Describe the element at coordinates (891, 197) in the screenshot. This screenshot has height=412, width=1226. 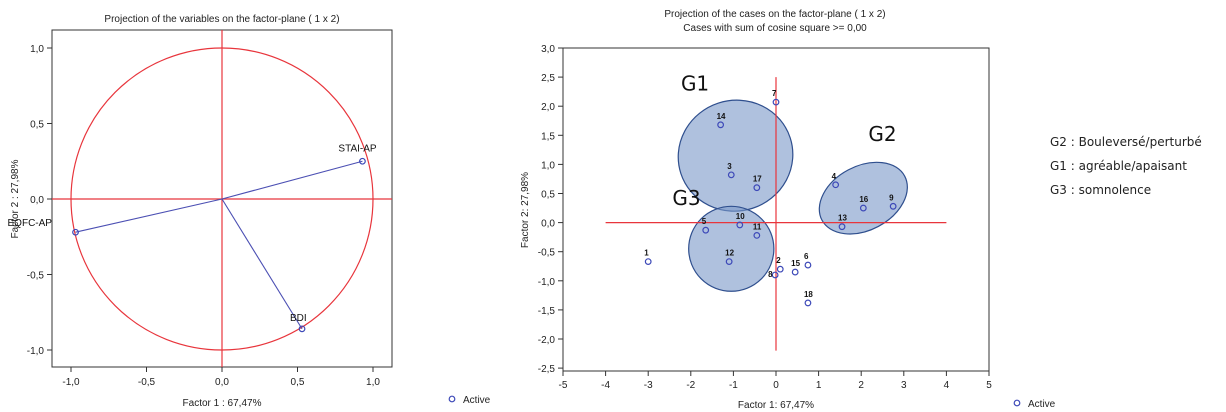
I see `case-label: 9` at that location.